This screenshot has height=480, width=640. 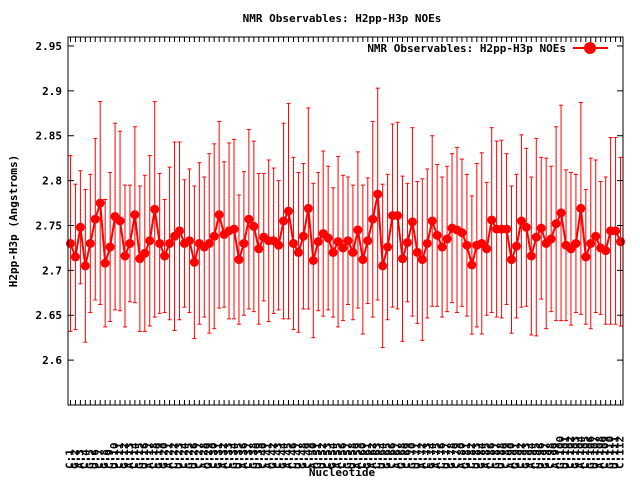 I want to click on x-tick-label: U:35, so click(x=238, y=456).